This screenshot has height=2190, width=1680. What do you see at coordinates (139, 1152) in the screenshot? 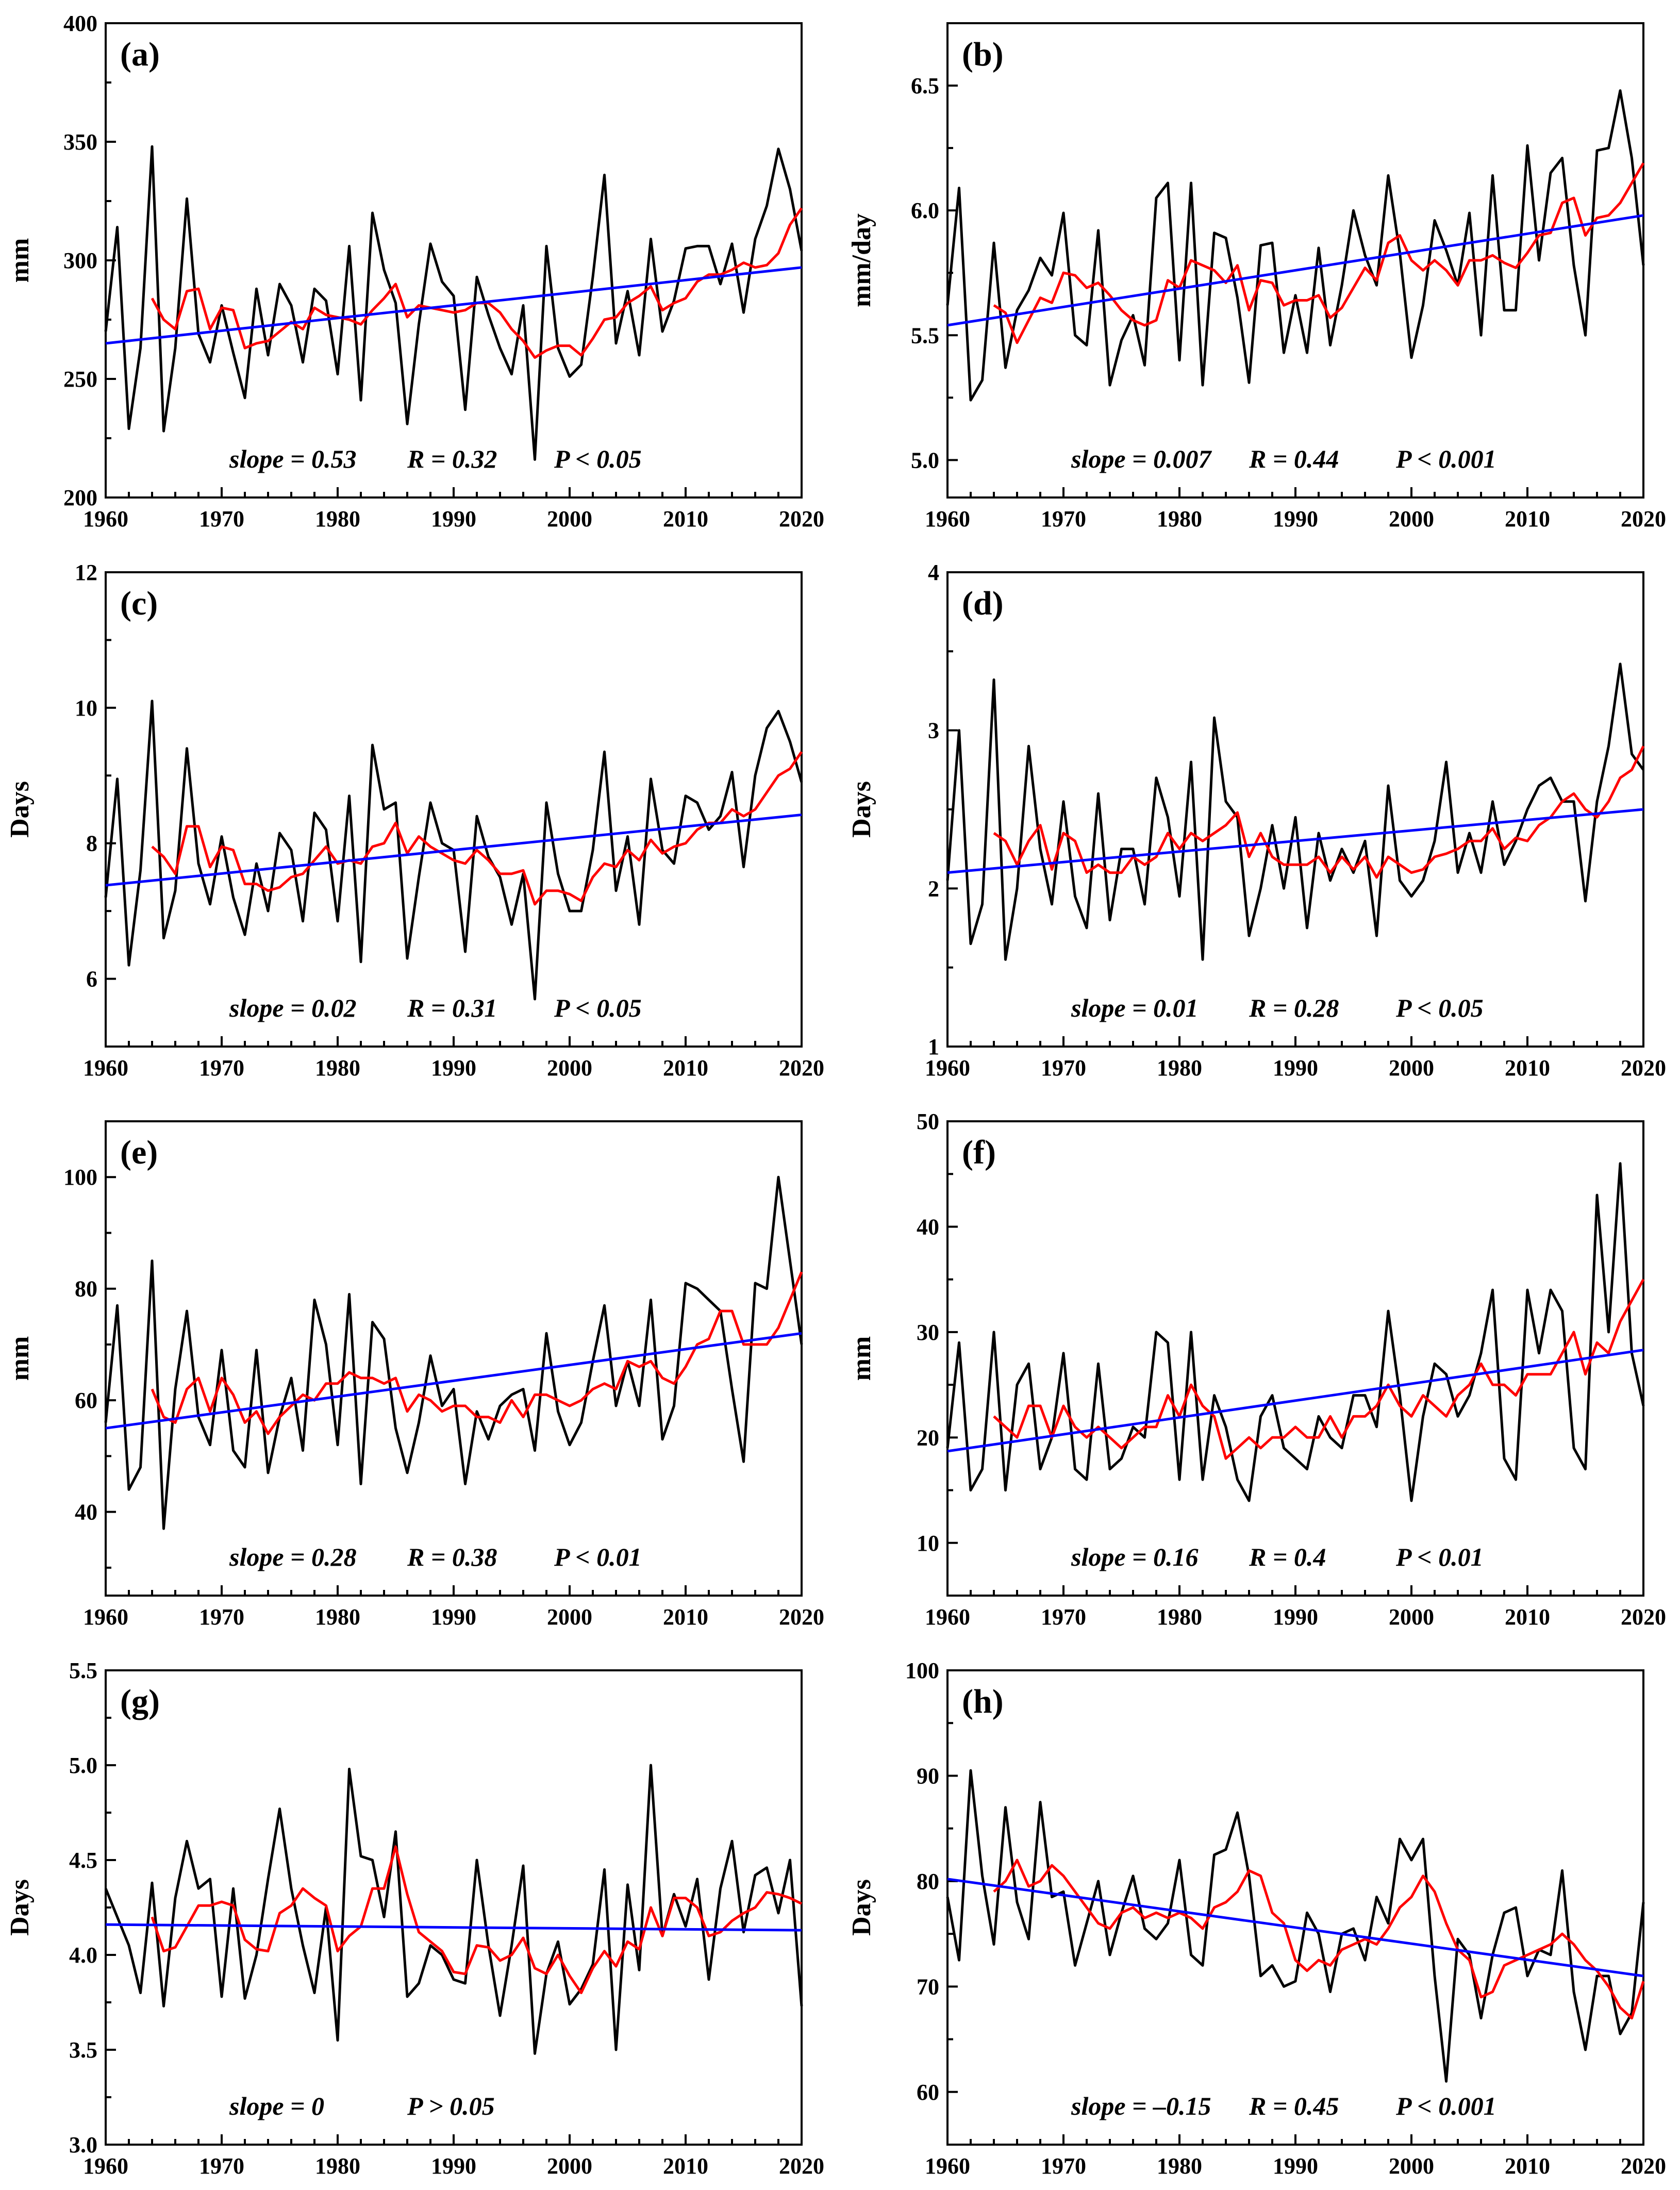
I see `panel-label: (e)` at bounding box center [139, 1152].